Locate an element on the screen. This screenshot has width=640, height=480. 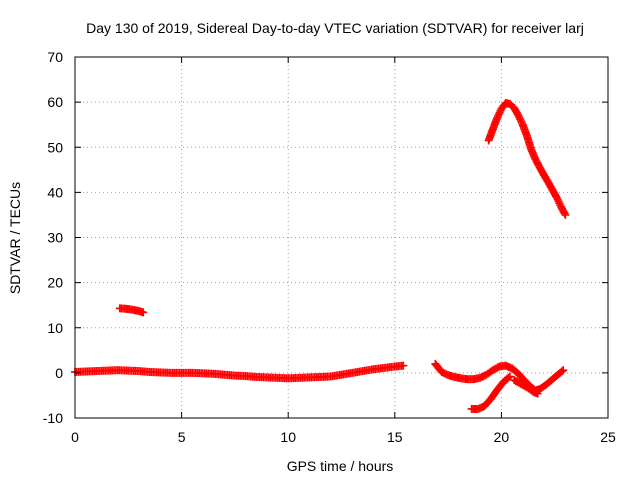
x-tick-label: 15 is located at coordinates (395, 437).